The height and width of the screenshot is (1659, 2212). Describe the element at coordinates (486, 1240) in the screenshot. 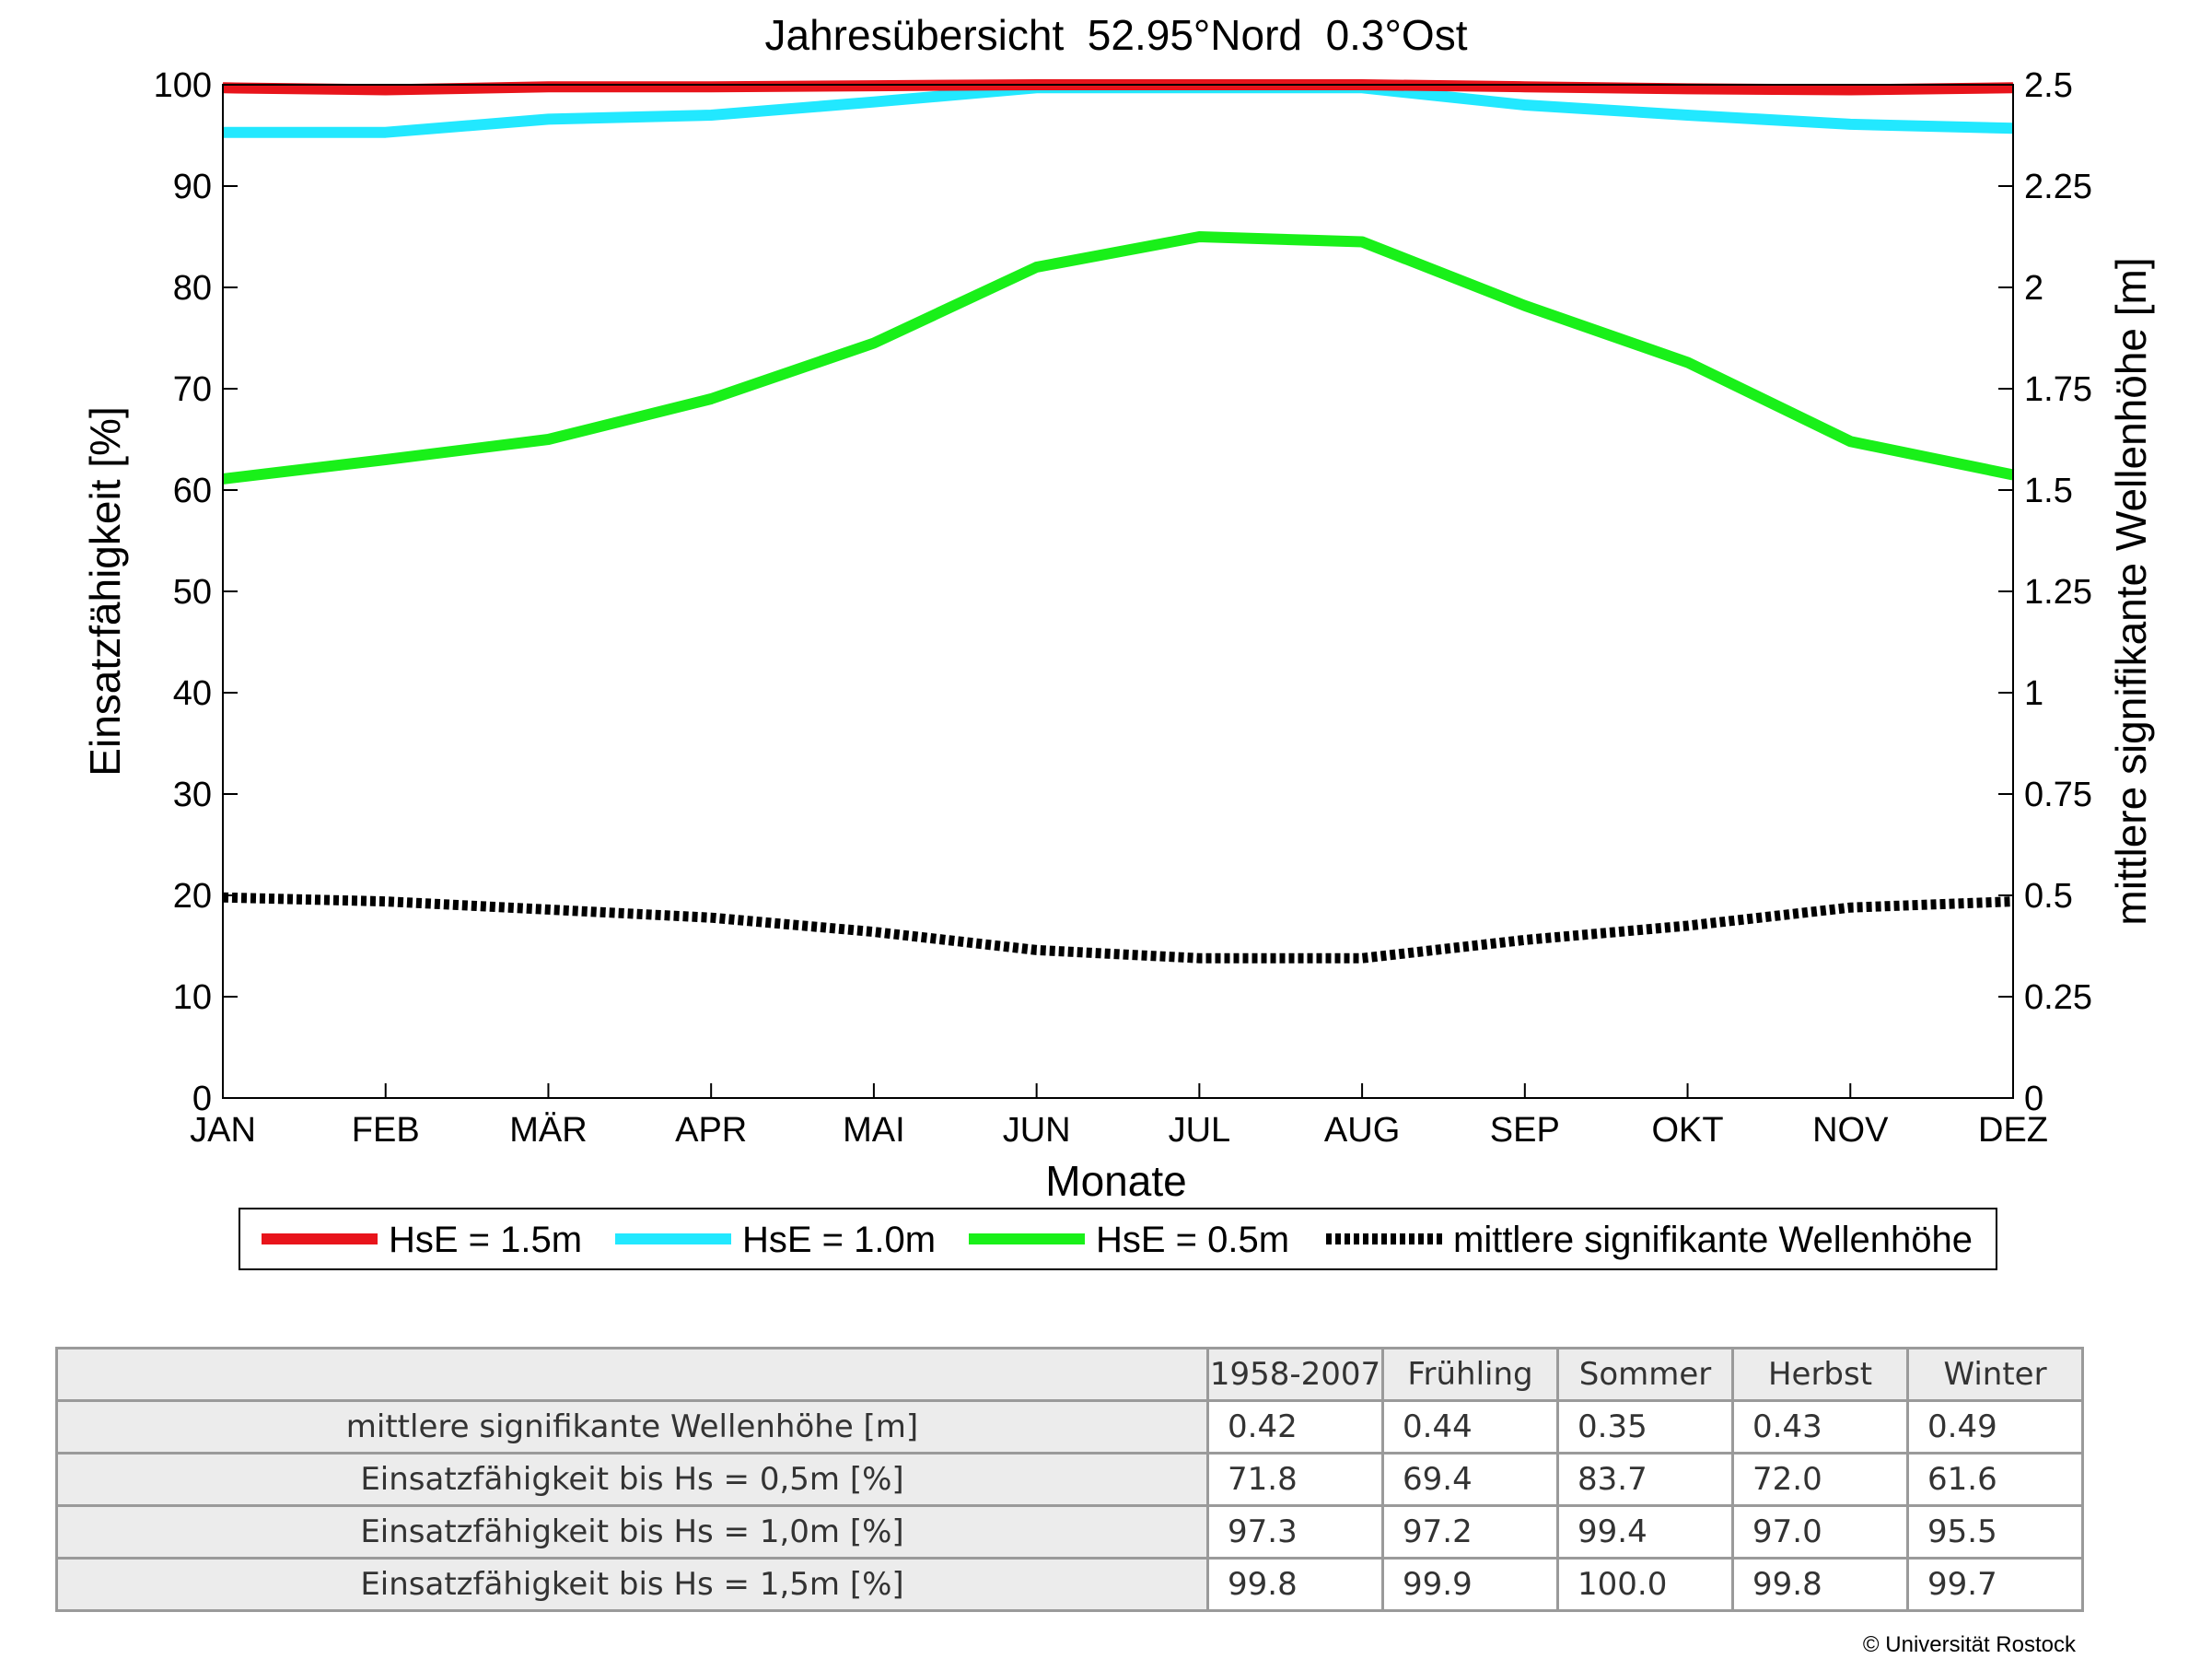

I see `legend-label-hse15: HsE = 1.5m` at that location.